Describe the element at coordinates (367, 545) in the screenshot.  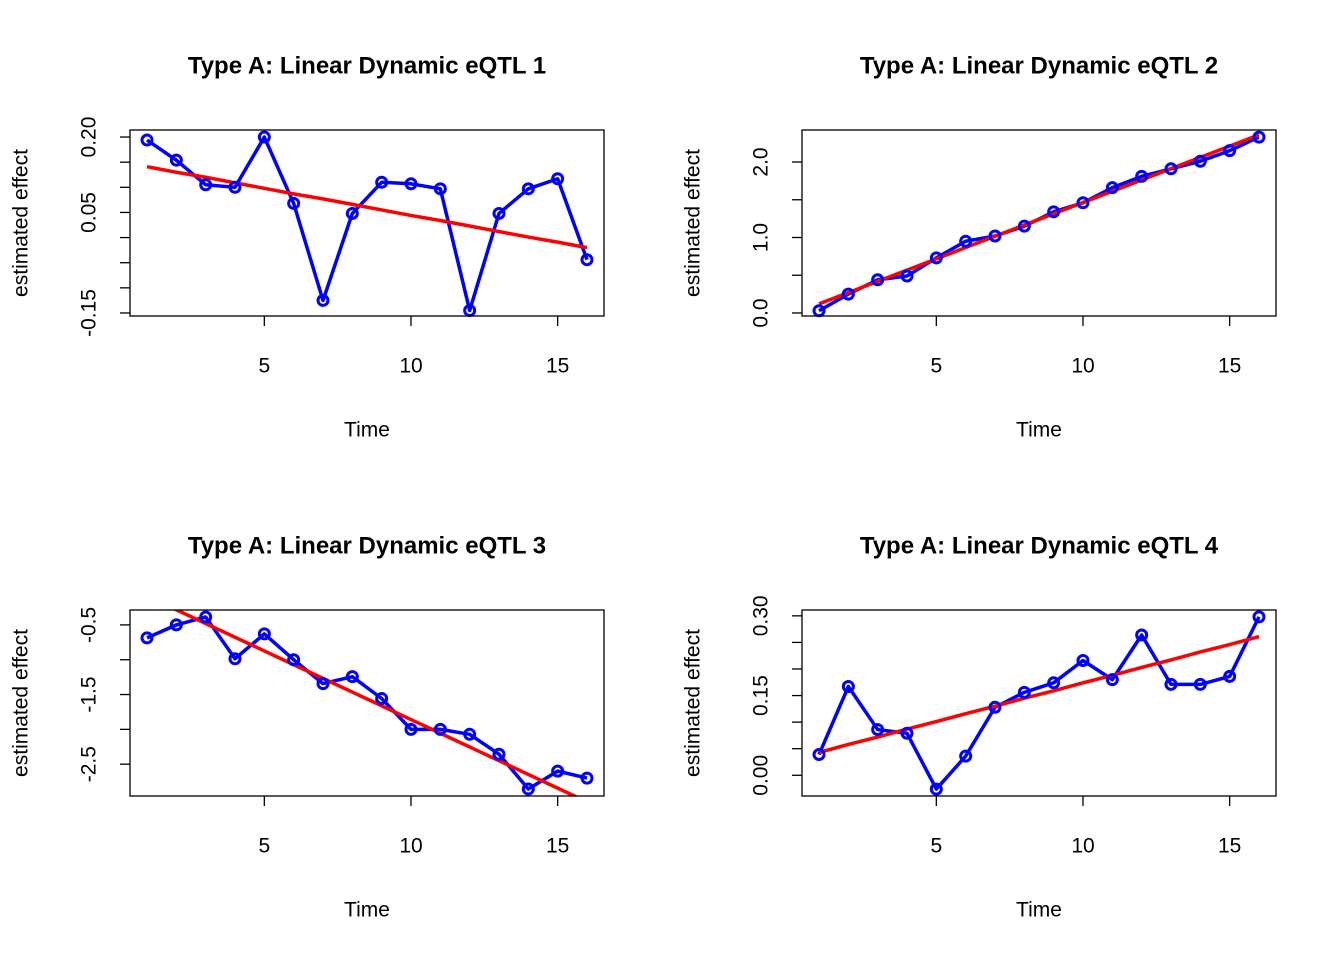
I see `chart-title: Type A: Linear Dynamic eQTL 3` at that location.